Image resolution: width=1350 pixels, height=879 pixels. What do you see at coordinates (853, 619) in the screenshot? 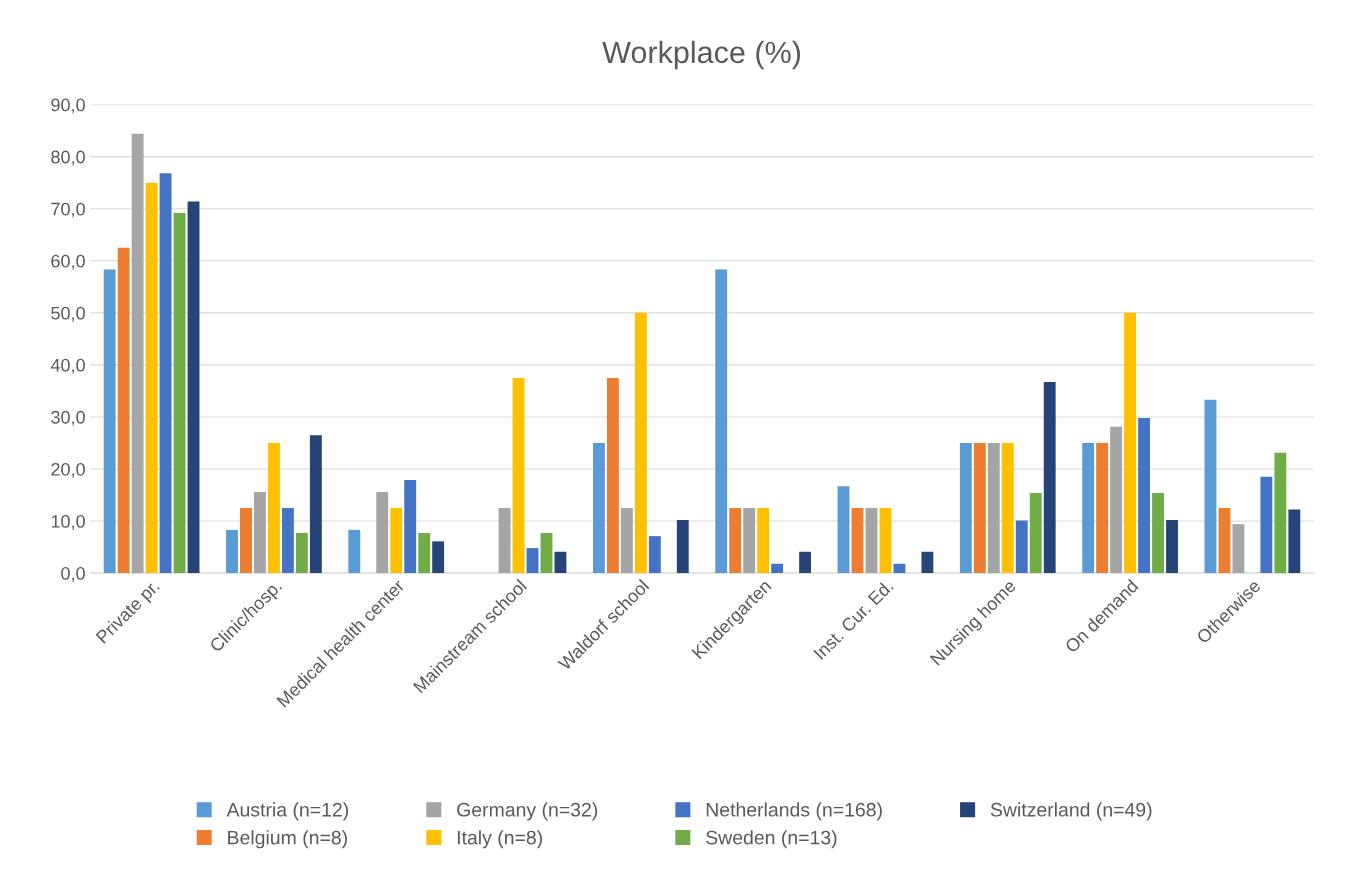
I see `x-tick-label: Inst. Cur. Ed.` at bounding box center [853, 619].